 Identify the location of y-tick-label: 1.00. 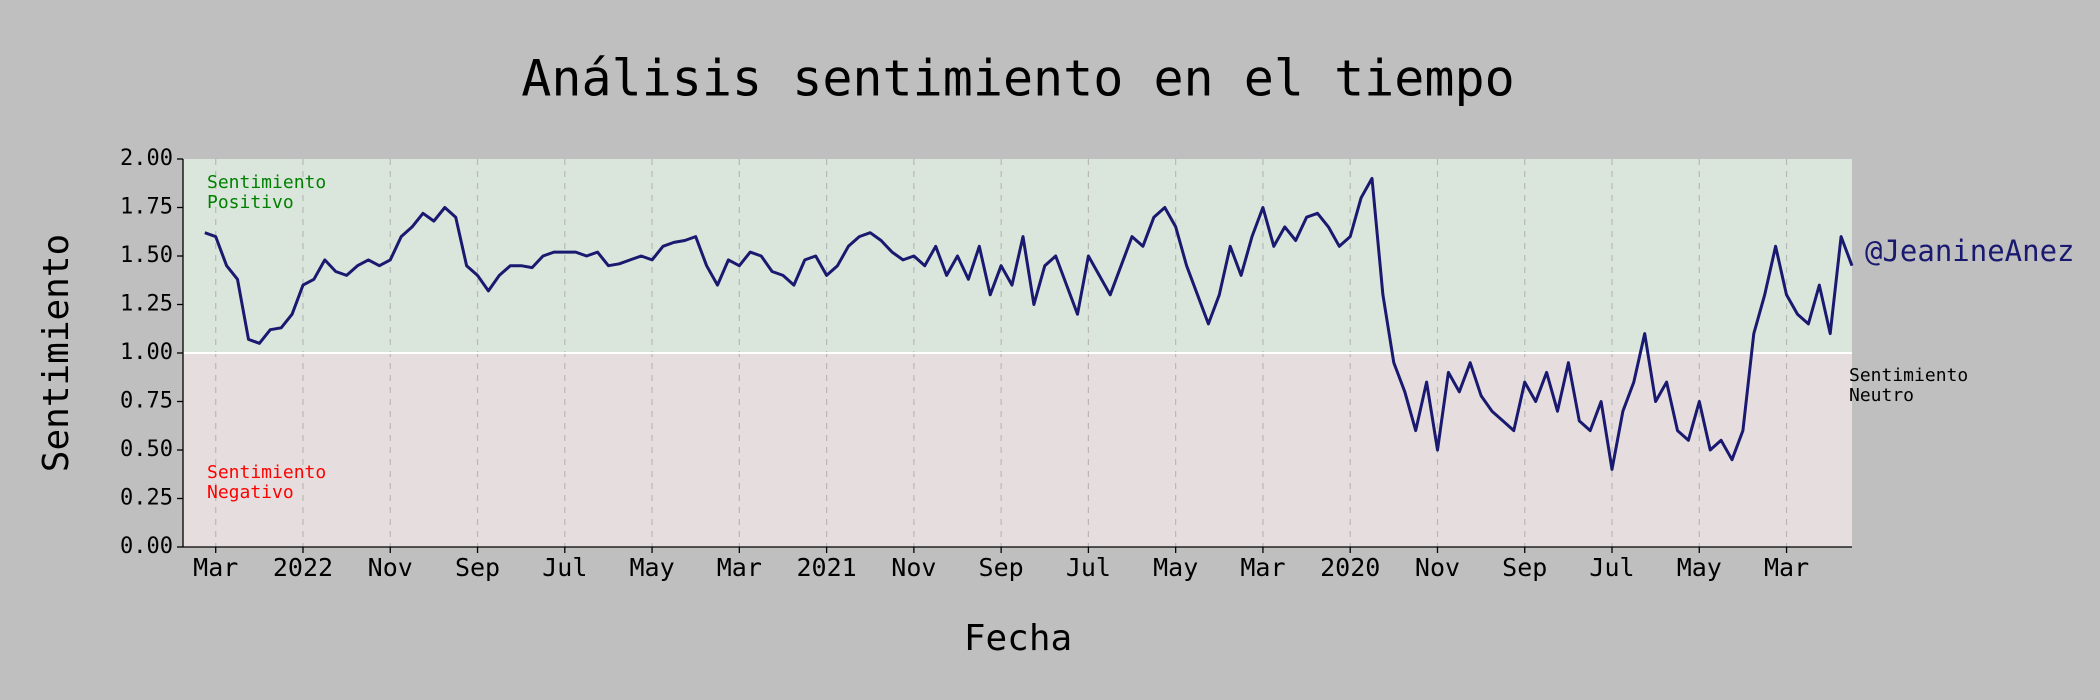
(146, 352).